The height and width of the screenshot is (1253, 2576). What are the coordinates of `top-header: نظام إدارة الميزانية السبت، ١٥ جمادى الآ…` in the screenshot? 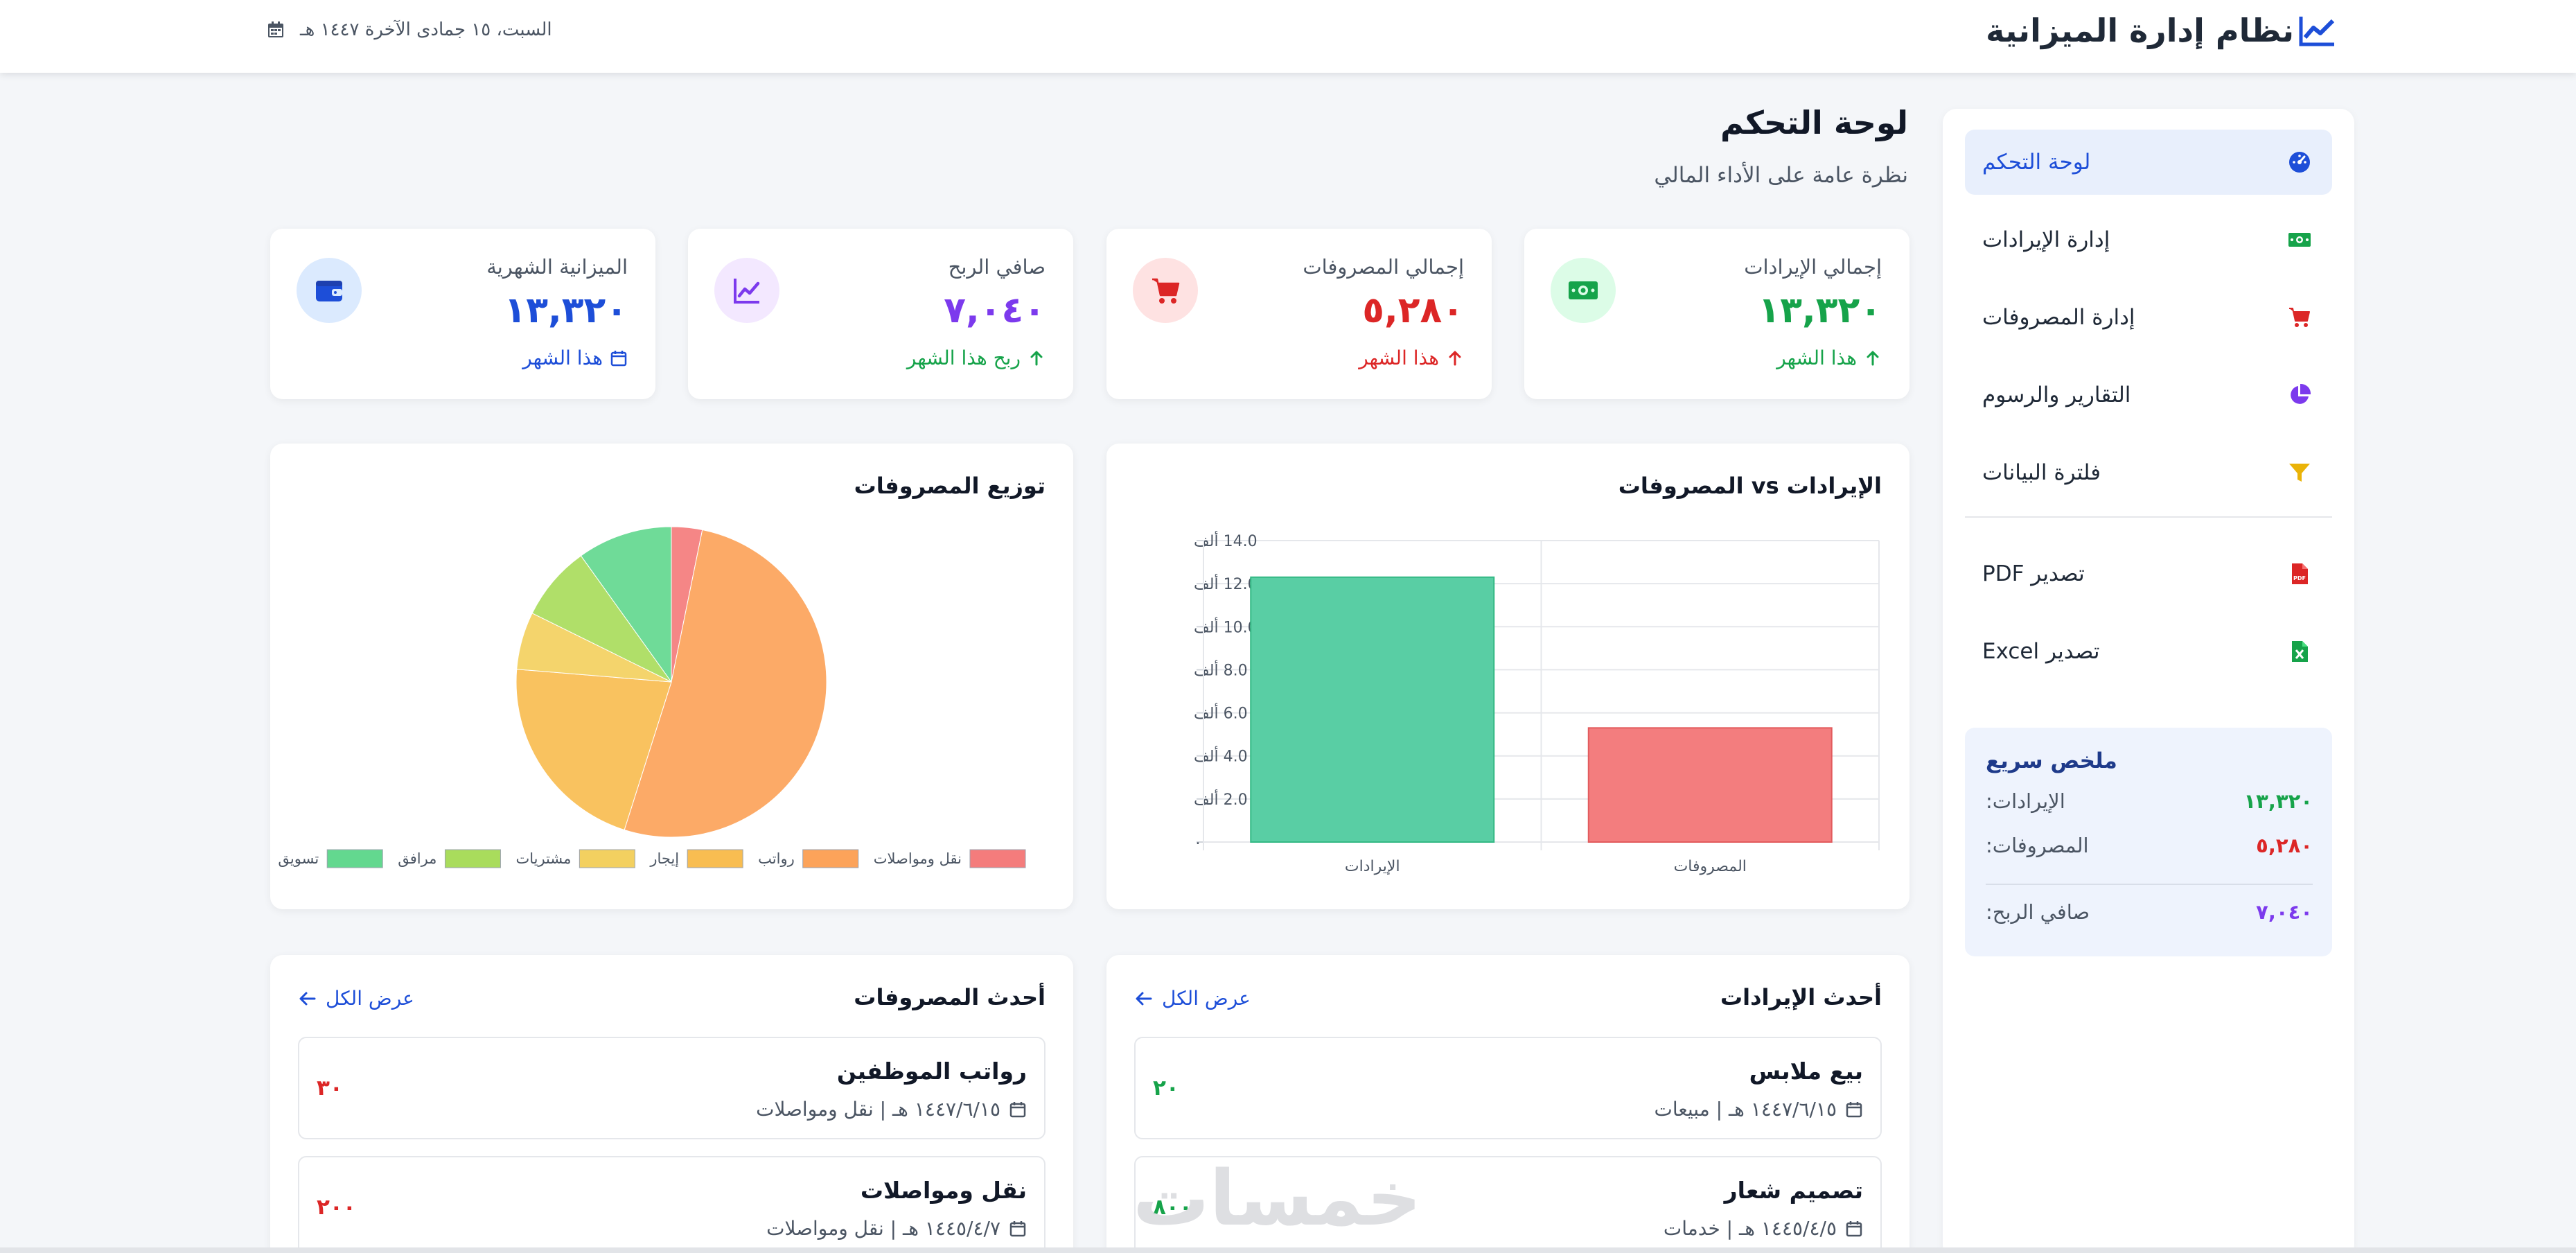 It's located at (1288, 36).